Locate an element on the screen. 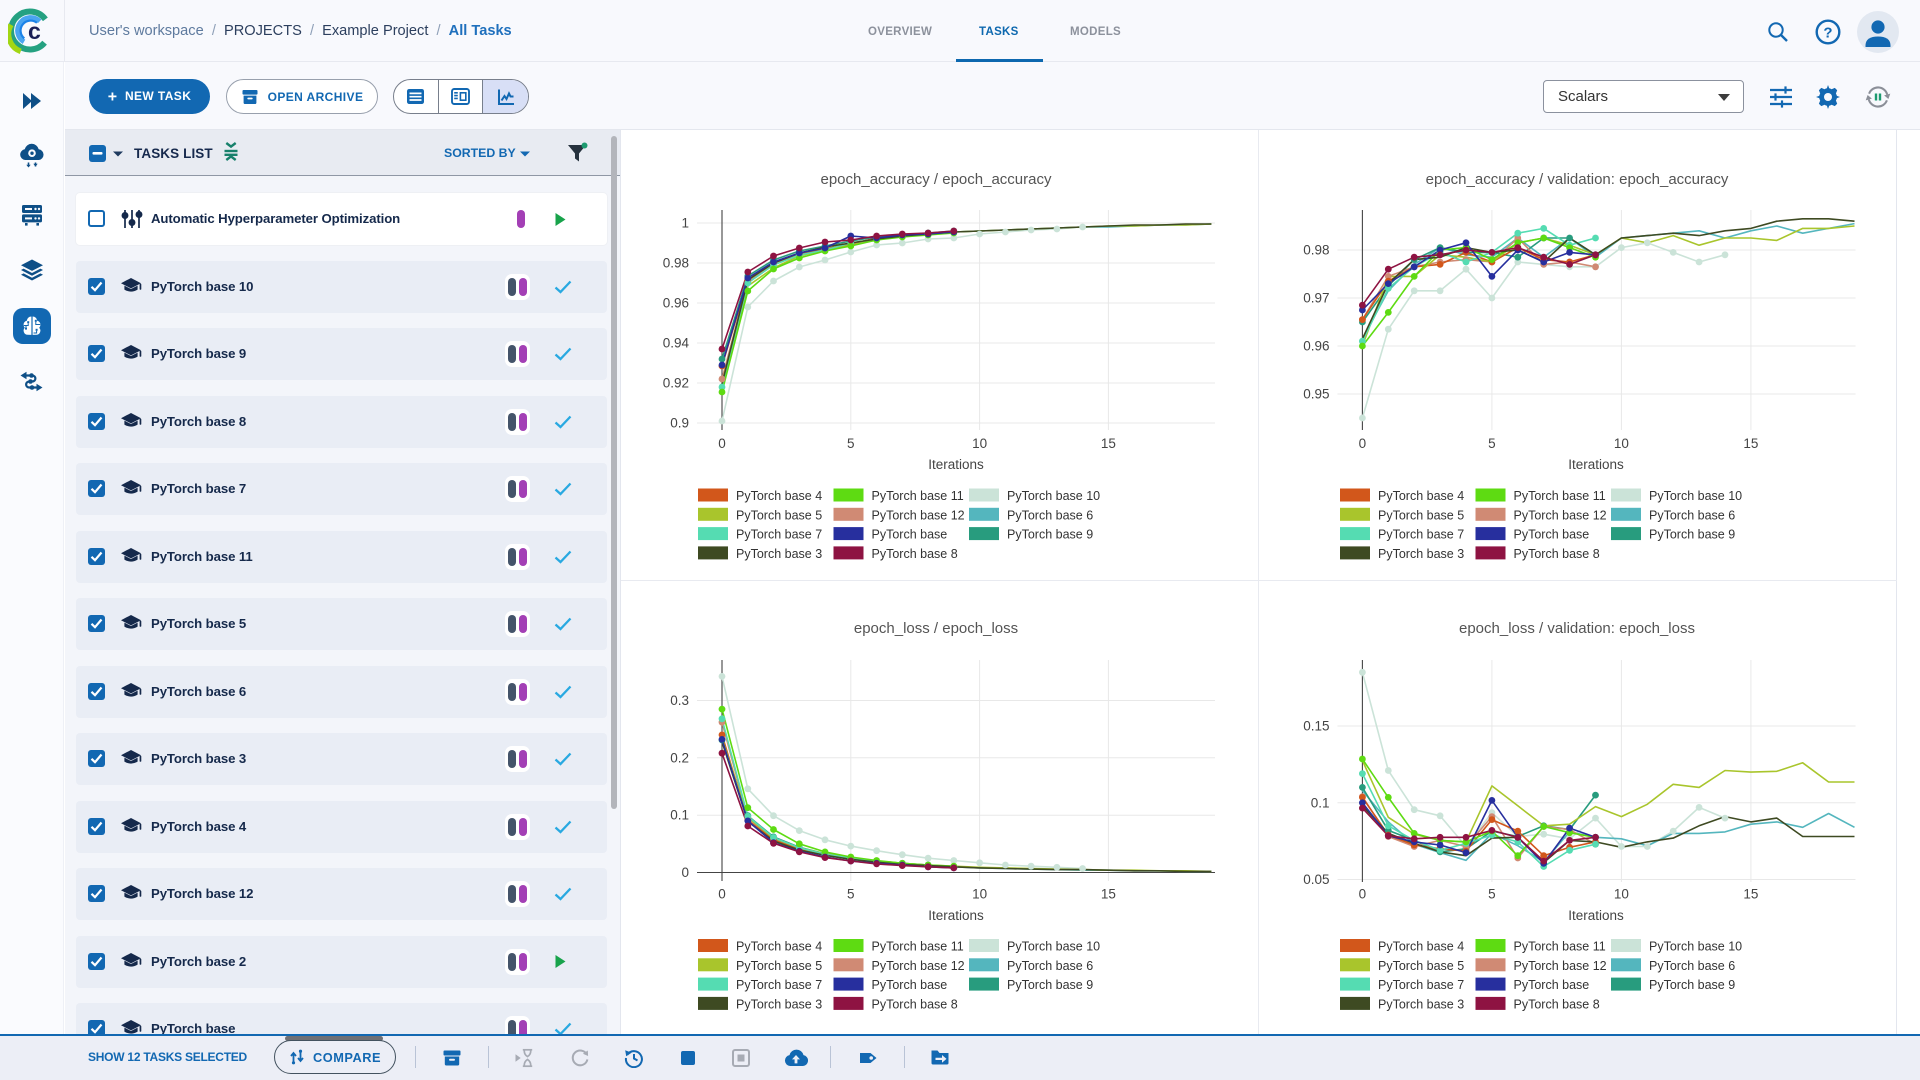  svg-text: 0.15 is located at coordinates (1316, 726).